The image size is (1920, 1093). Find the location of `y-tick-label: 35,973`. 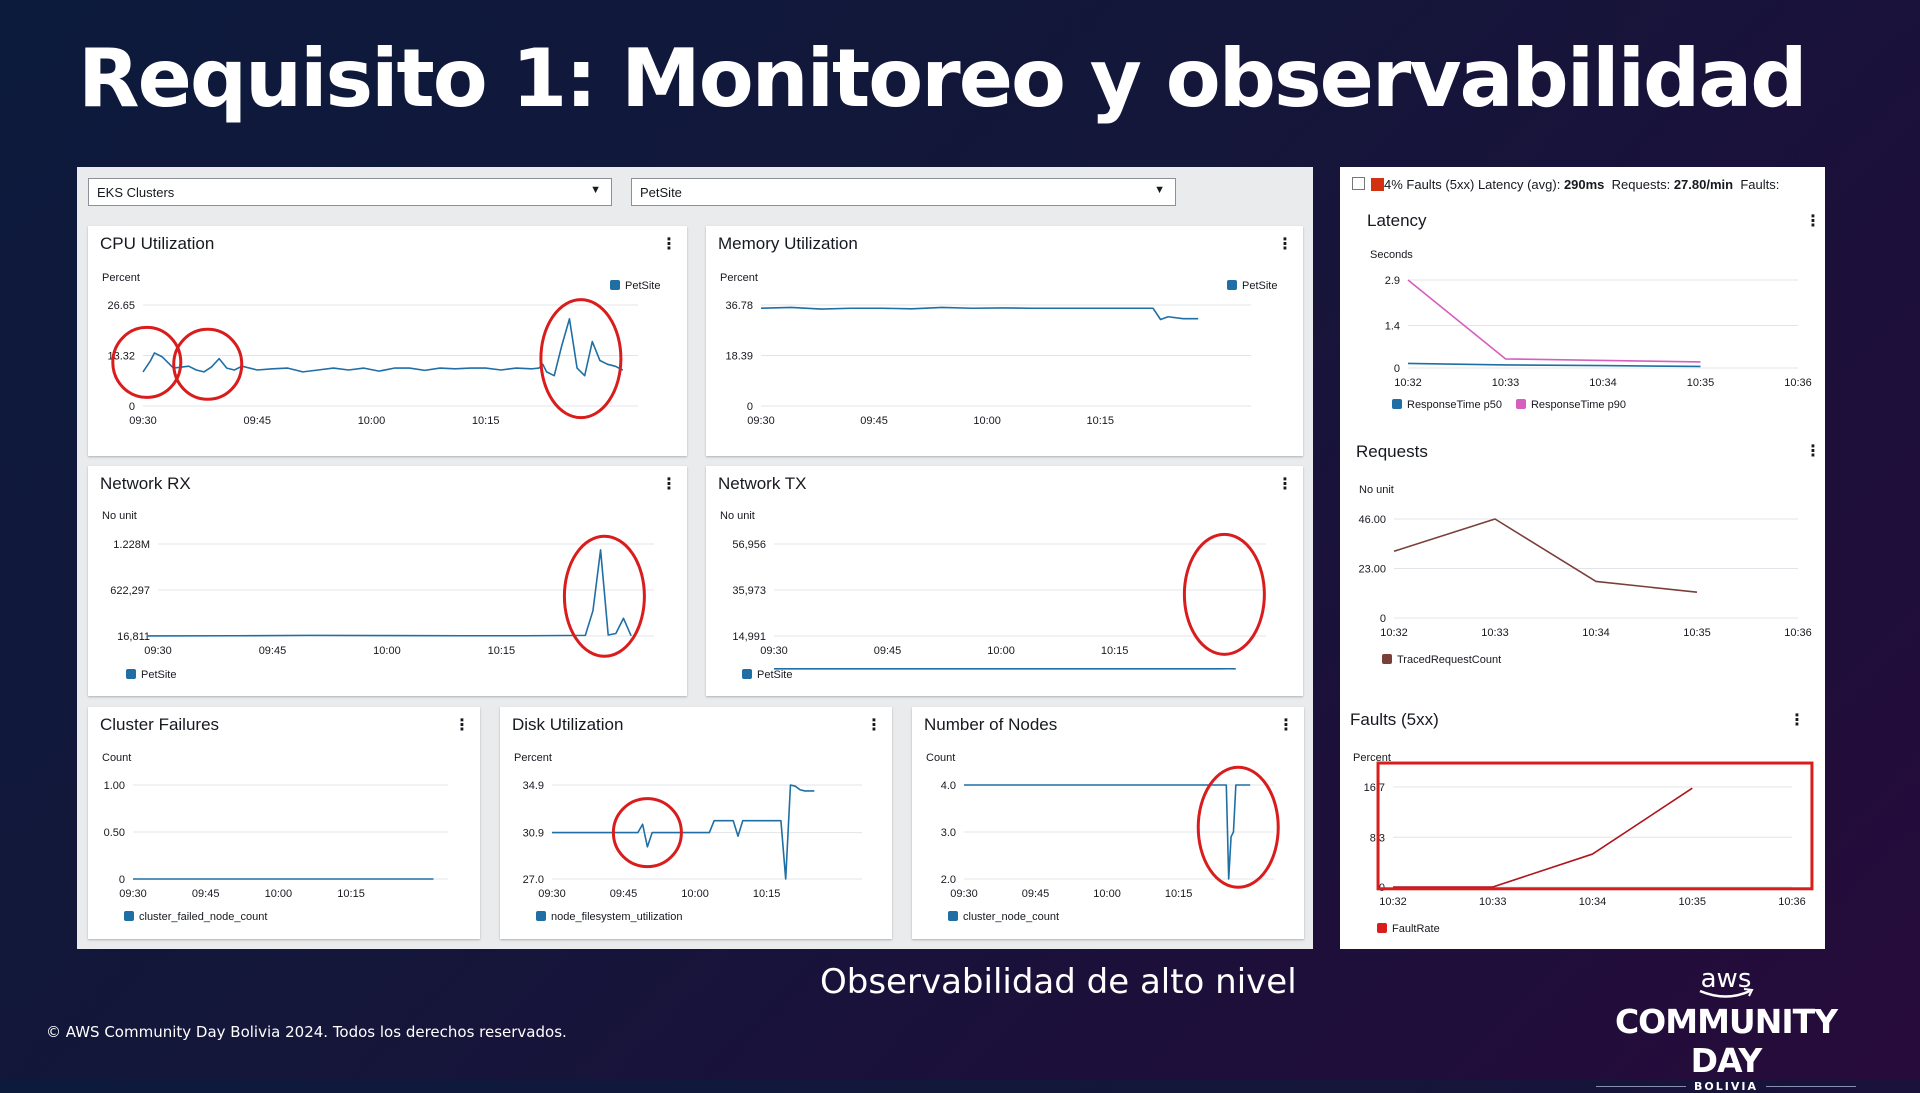

y-tick-label: 35,973 is located at coordinates (749, 591).